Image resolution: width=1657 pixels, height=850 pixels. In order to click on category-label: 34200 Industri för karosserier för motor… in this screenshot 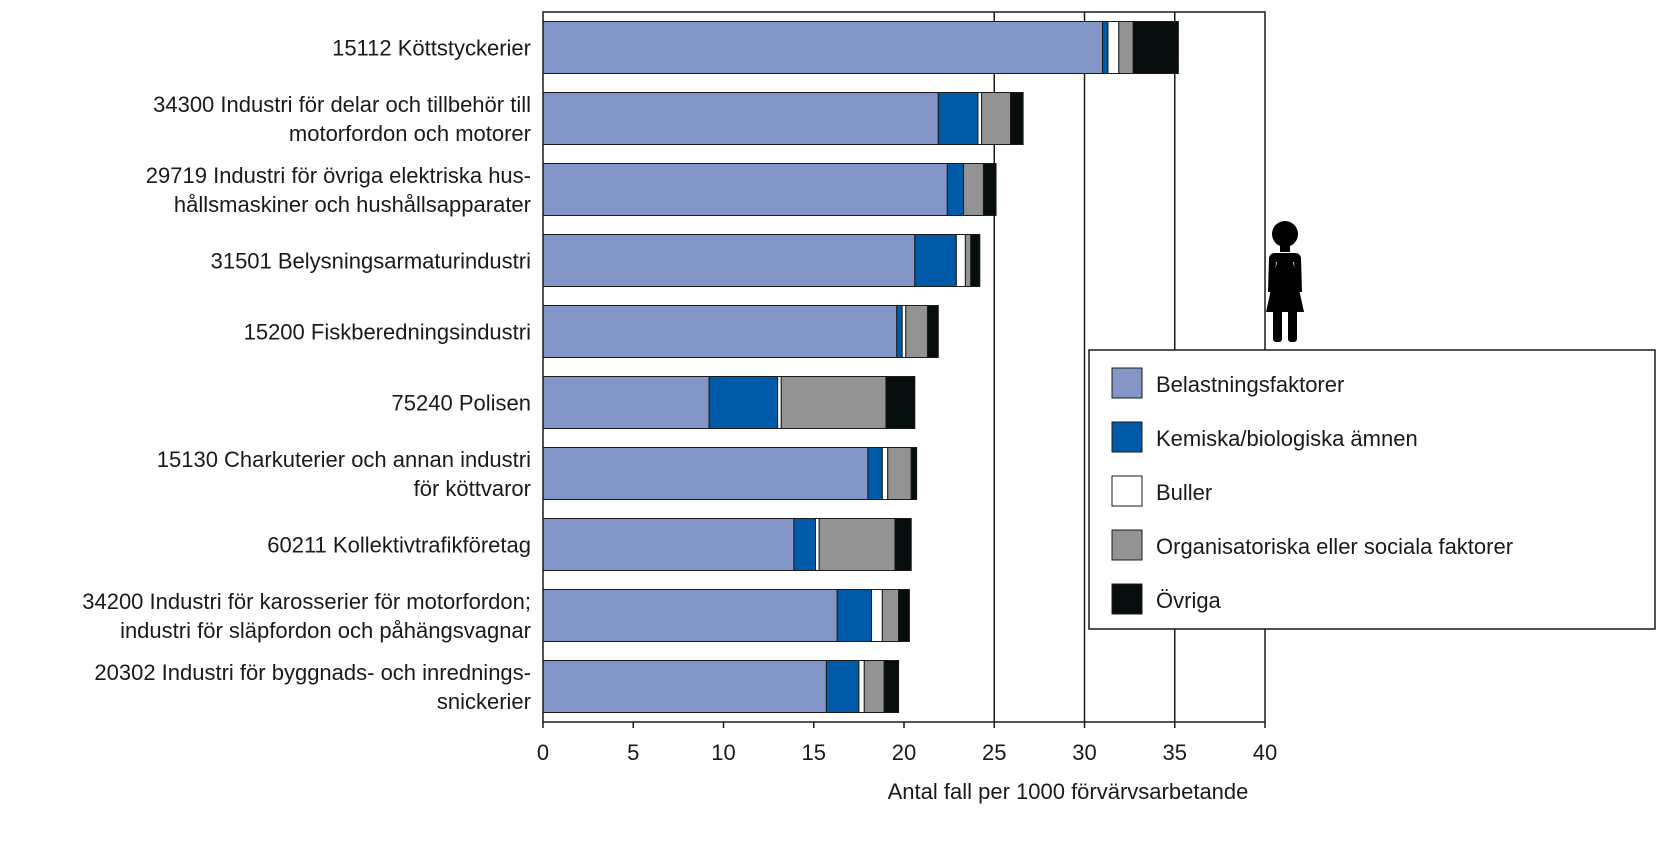, I will do `click(306, 601)`.